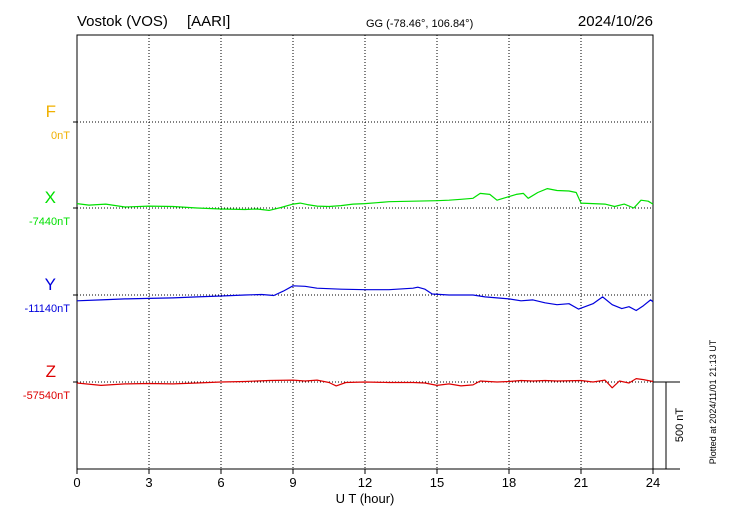 This screenshot has width=730, height=520. I want to click on x-tick-label: 3, so click(148, 482).